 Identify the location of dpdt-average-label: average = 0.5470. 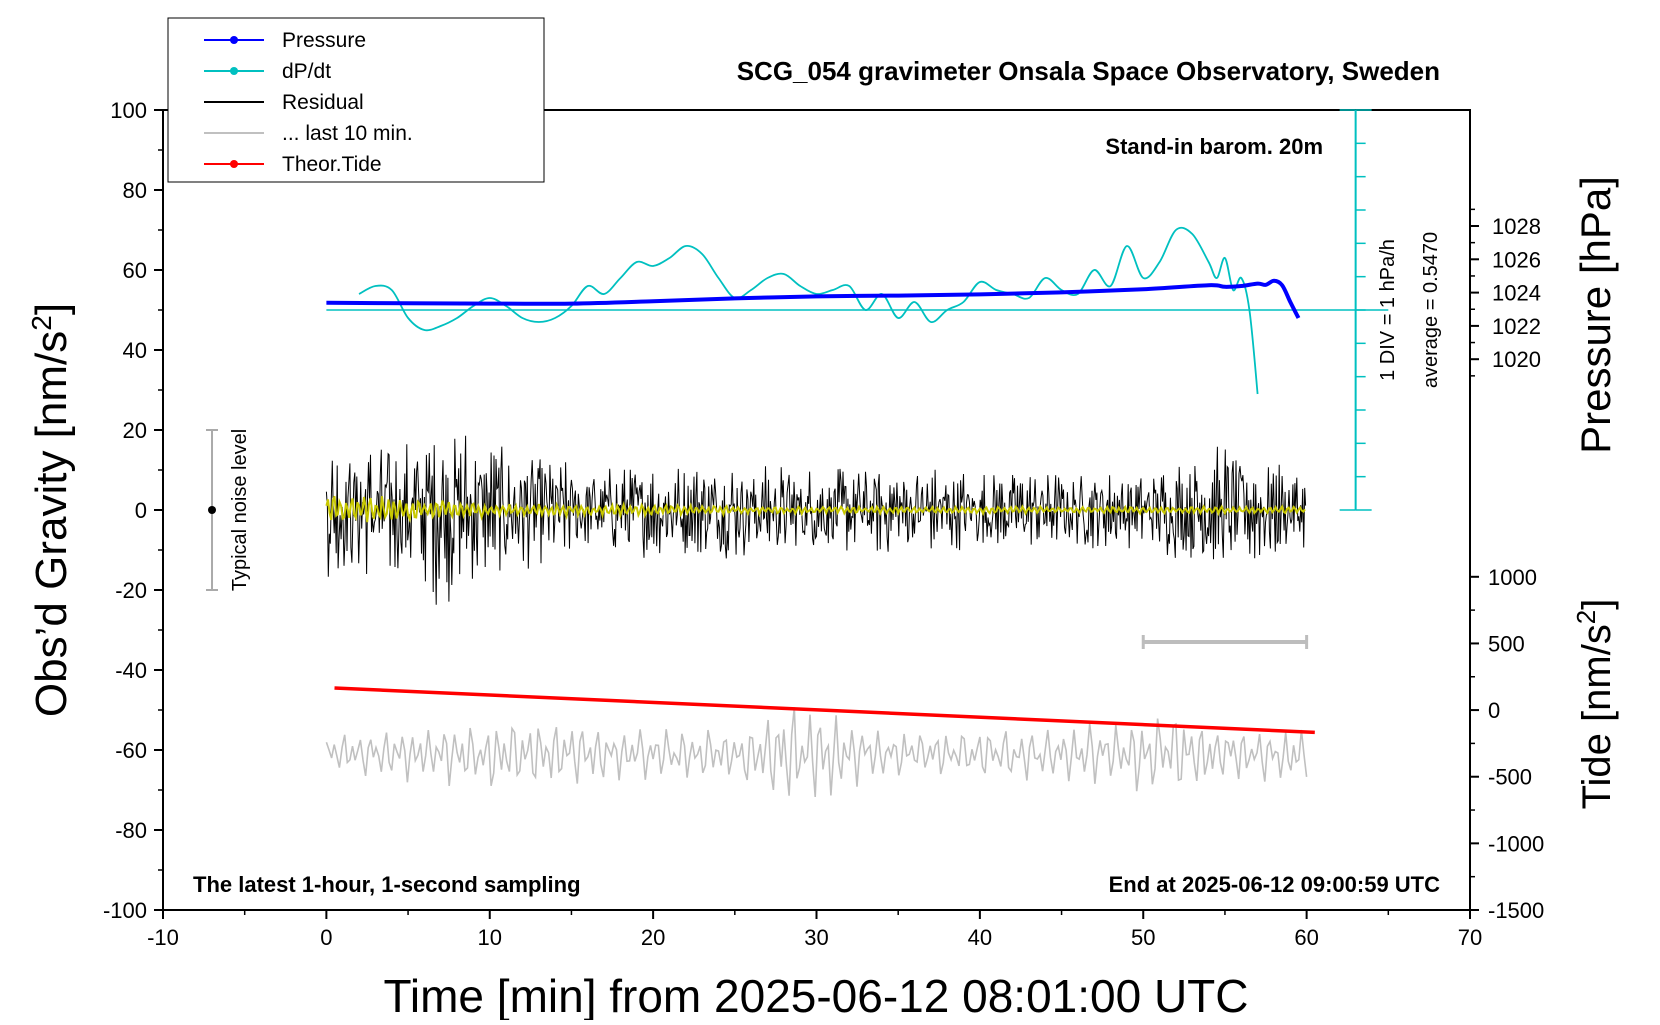
(1431, 310).